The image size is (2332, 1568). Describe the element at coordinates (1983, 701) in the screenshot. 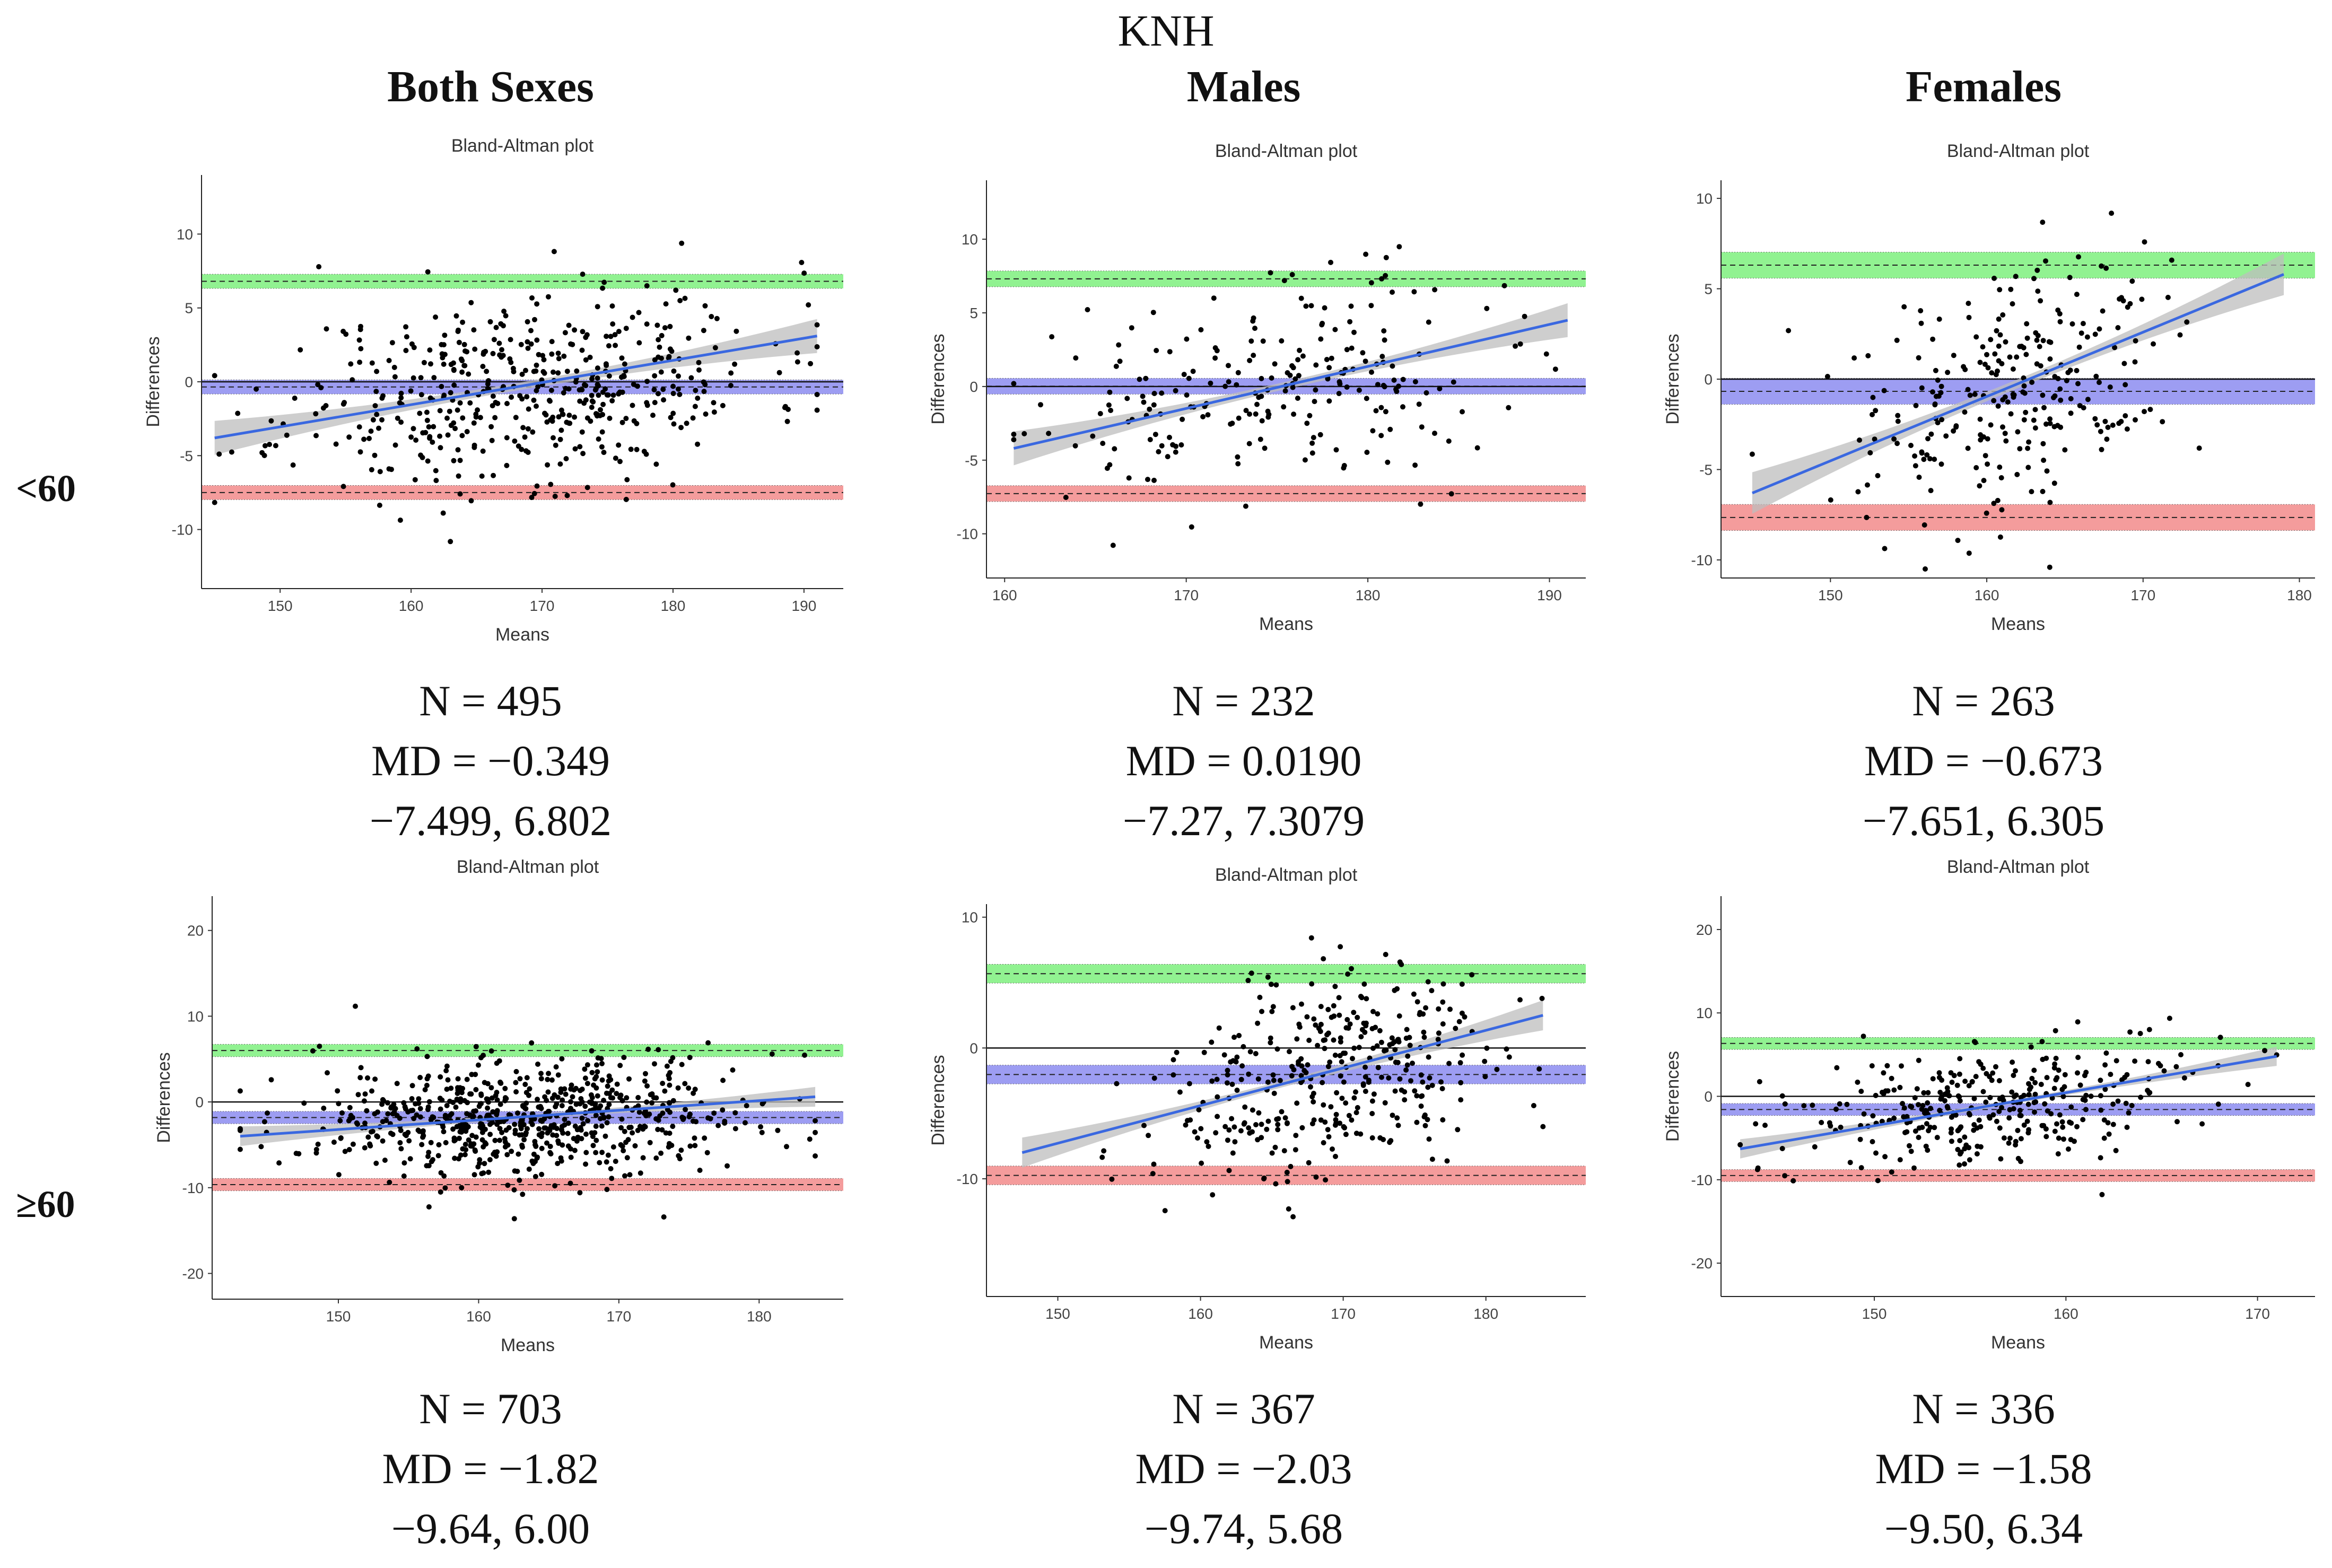

I see `stat-n: N = 263` at that location.